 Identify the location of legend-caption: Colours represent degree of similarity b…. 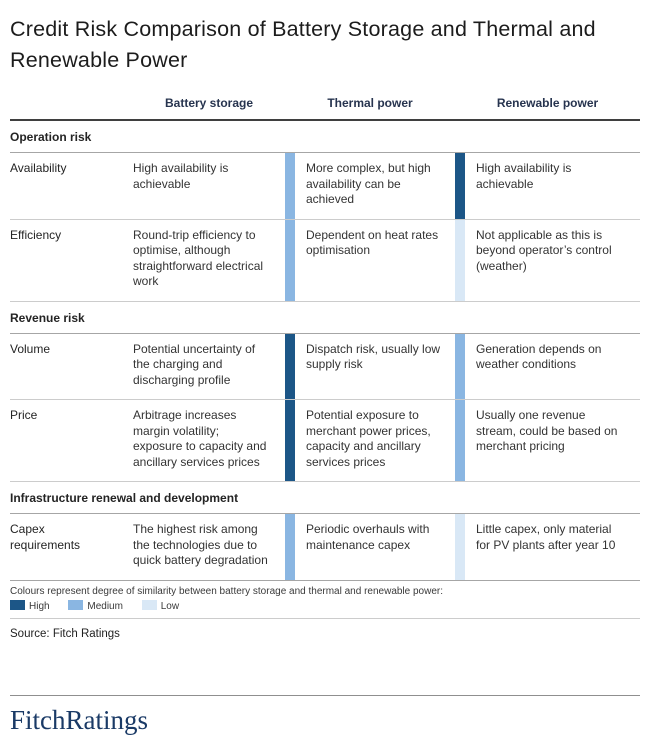
(227, 591).